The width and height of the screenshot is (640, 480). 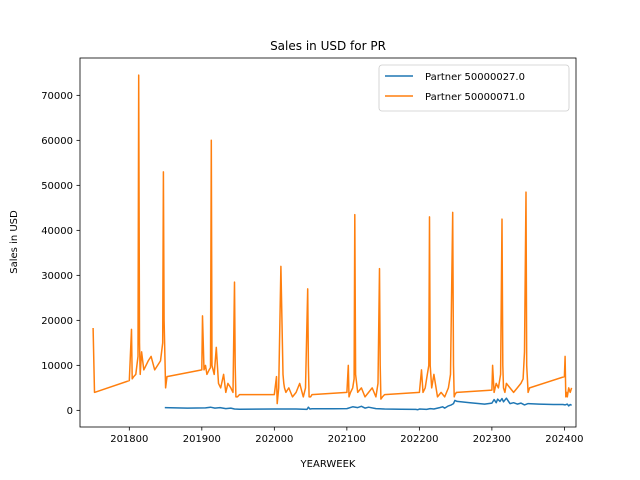 What do you see at coordinates (57, 366) in the screenshot?
I see `y-tick-label: 10000` at bounding box center [57, 366].